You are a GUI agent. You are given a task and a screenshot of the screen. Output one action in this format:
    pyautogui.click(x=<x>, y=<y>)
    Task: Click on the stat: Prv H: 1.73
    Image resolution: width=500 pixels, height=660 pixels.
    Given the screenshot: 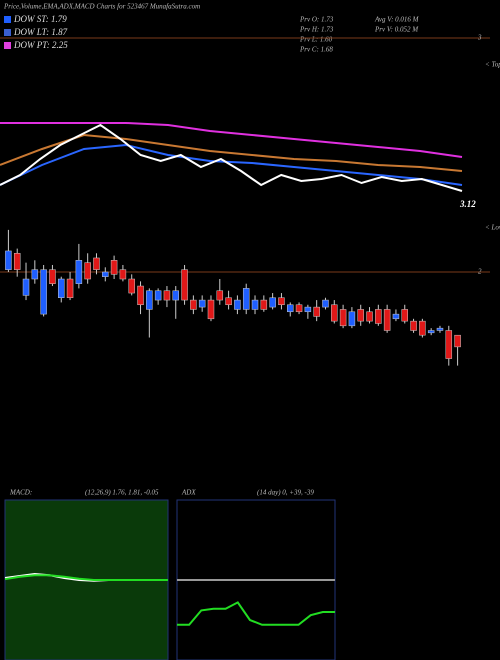 What is the action you would take?
    pyautogui.click(x=316, y=30)
    